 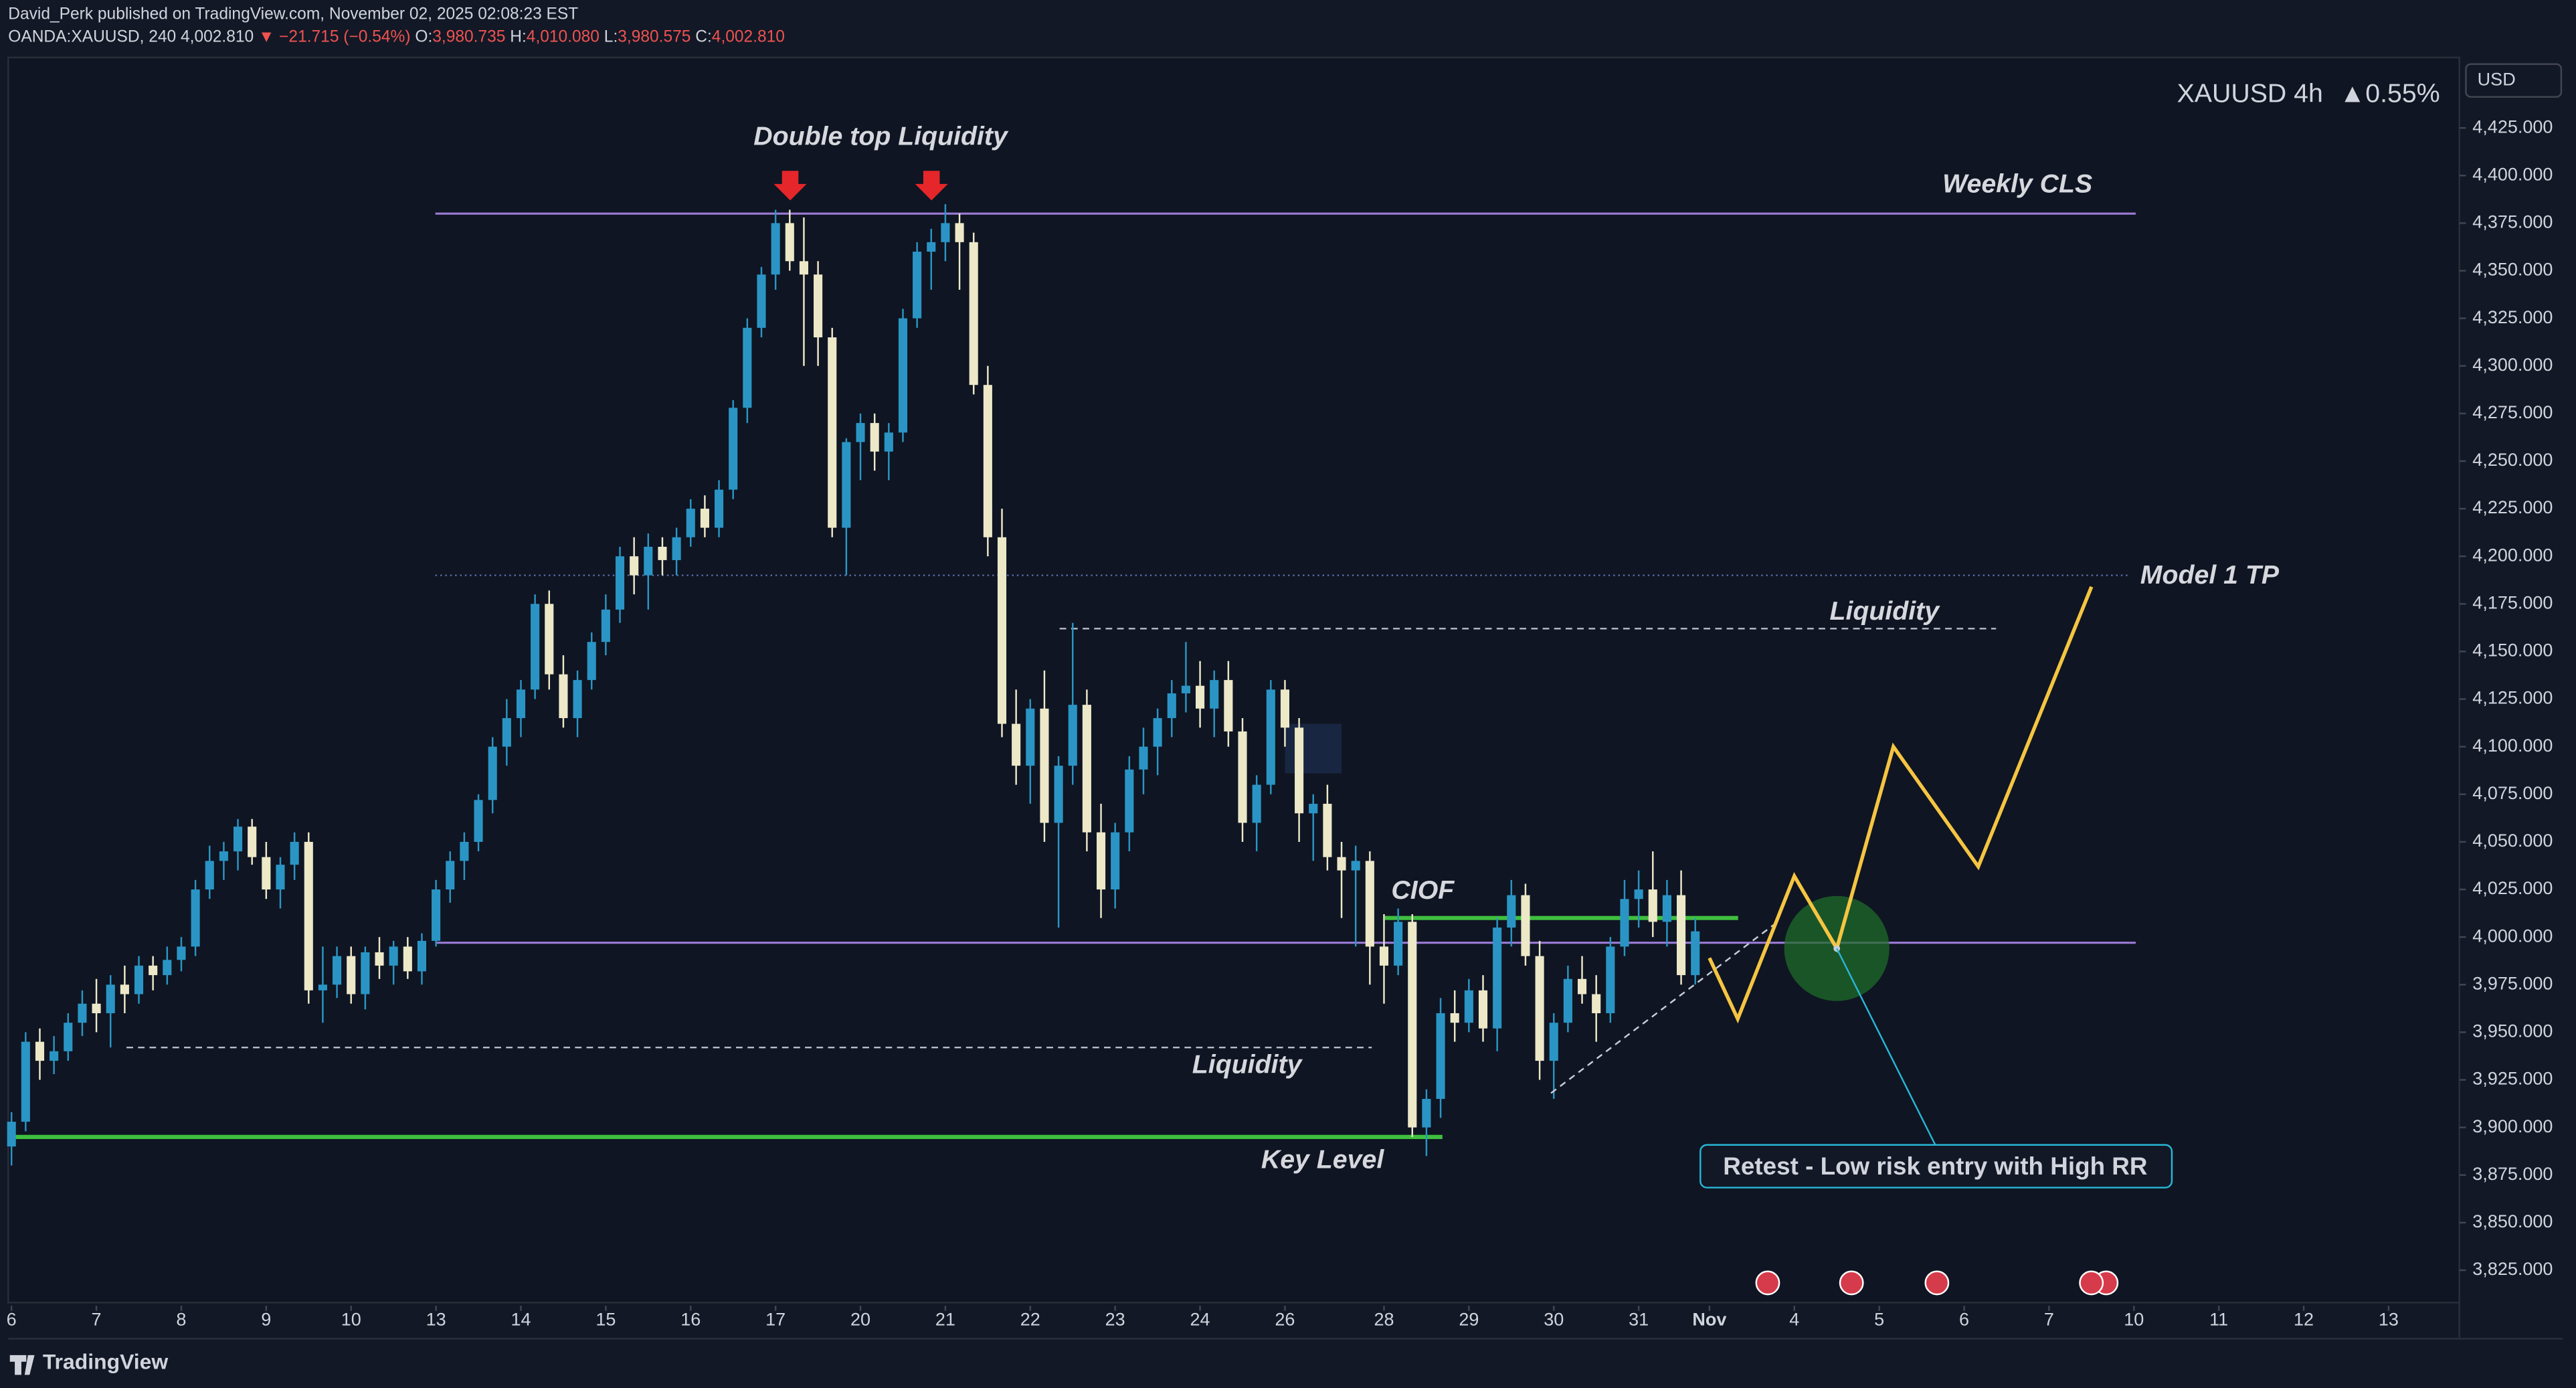 What do you see at coordinates (181, 1319) in the screenshot?
I see `x-tick-label: 8` at bounding box center [181, 1319].